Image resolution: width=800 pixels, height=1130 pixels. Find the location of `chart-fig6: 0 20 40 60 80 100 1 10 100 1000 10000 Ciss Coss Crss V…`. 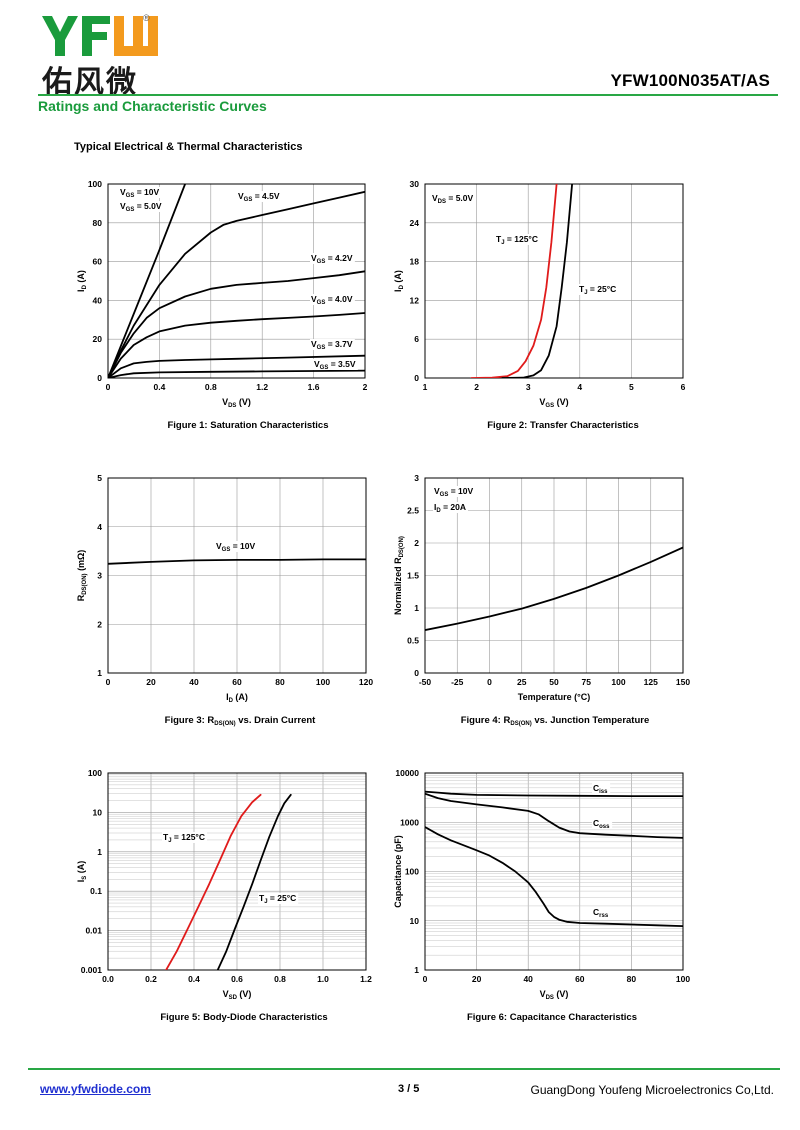

chart-fig6: 0 20 40 60 80 100 1 10 100 1000 10000 Ciss Coss Crss V… is located at coordinates (541, 895).